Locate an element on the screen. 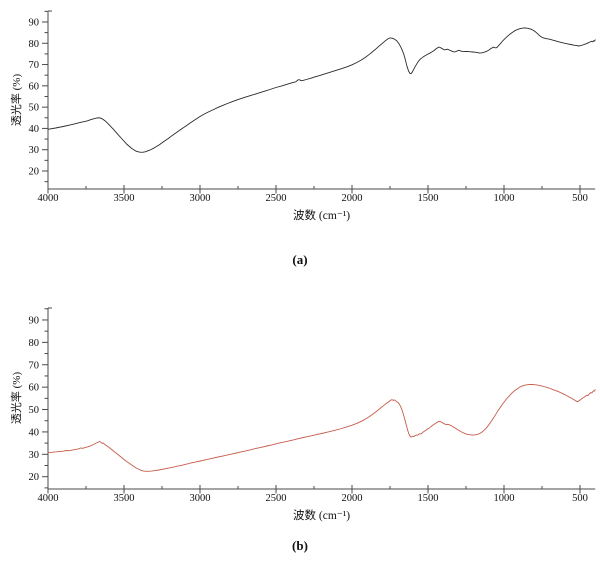 The image size is (600, 566). spectrum-line is located at coordinates (321, 428).